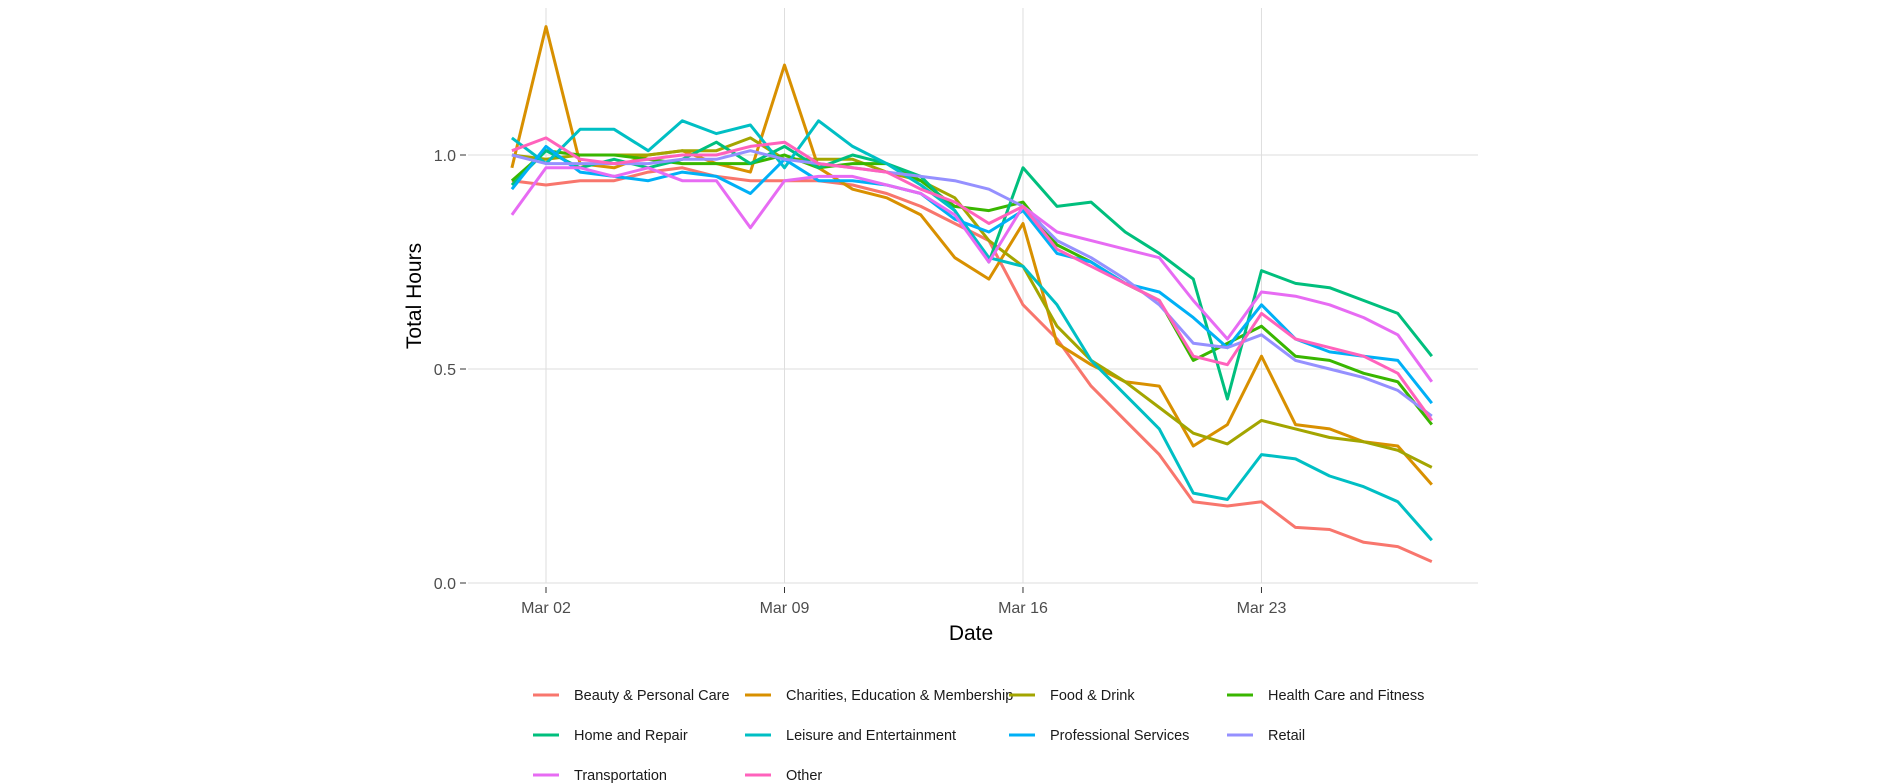  Describe the element at coordinates (903, 602) in the screenshot. I see `x-axis: Mar 02 Mar 09 Mar 16 Mar 23` at that location.